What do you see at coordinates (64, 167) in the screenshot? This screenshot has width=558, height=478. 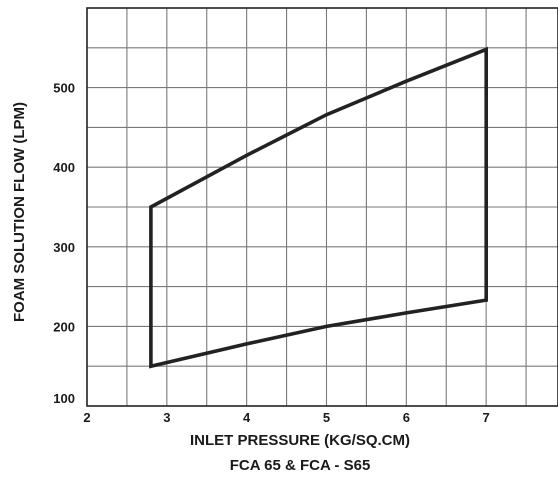 I see `y-tick-label: 400` at bounding box center [64, 167].